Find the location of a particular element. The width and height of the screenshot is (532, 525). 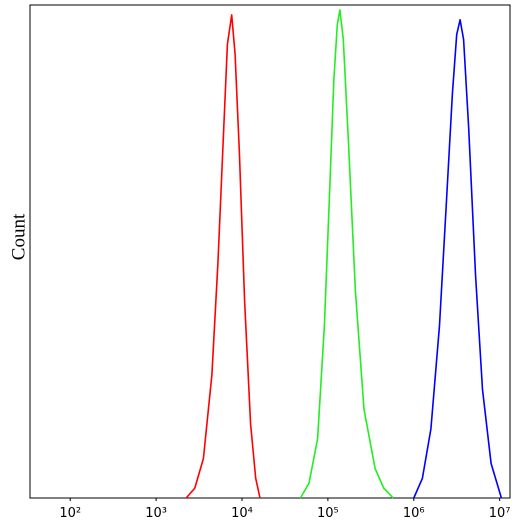

x-tick-label: 10⁴ is located at coordinates (242, 513).